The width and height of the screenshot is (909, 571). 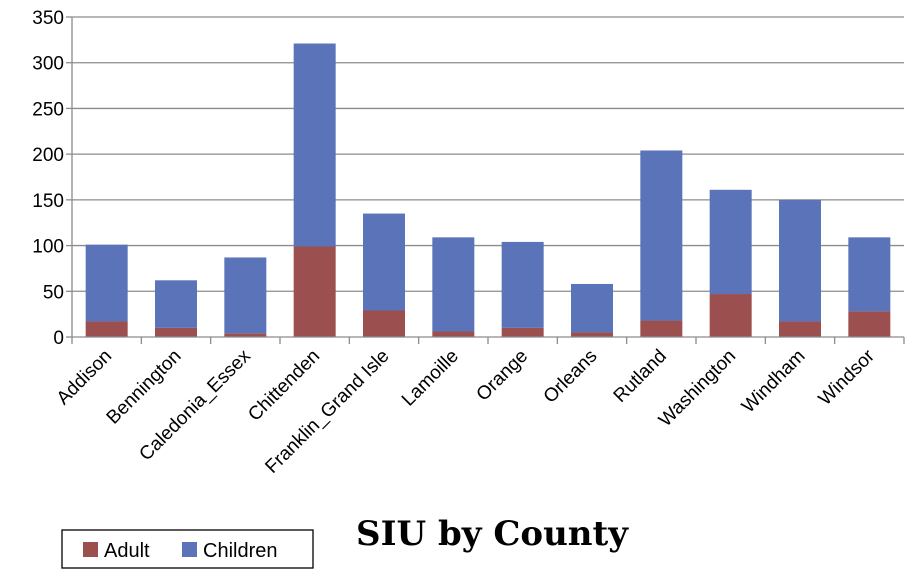 What do you see at coordinates (106, 329) in the screenshot?
I see `bar-adult-addison` at bounding box center [106, 329].